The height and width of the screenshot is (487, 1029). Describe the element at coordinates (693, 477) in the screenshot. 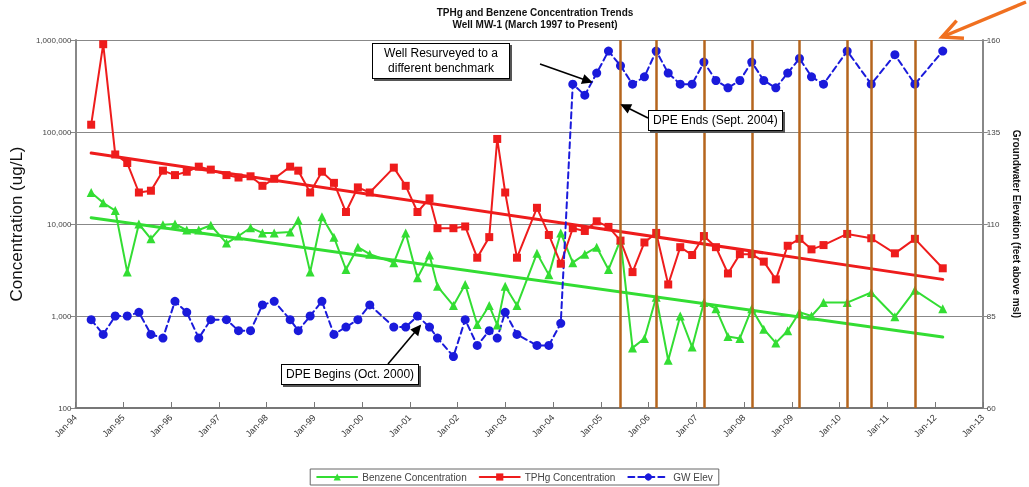

I see `legend-label: GW Elev` at that location.